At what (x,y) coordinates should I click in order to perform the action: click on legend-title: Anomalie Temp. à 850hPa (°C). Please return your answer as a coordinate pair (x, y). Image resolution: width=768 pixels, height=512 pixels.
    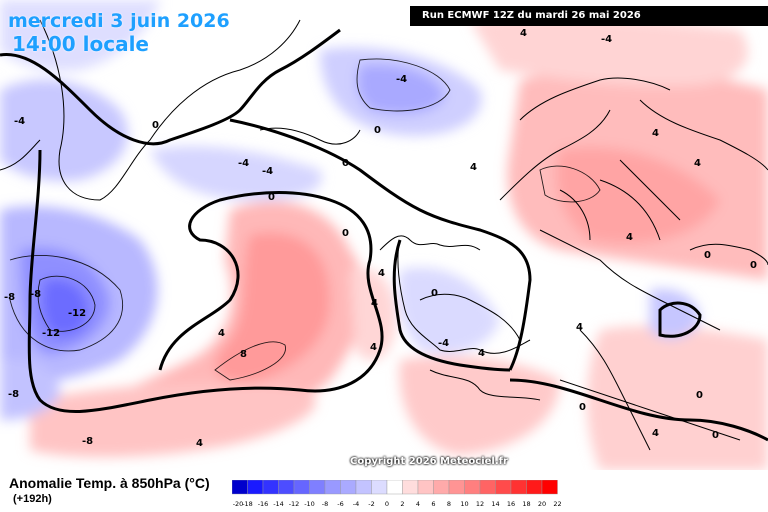
    Looking at the image, I should click on (109, 483).